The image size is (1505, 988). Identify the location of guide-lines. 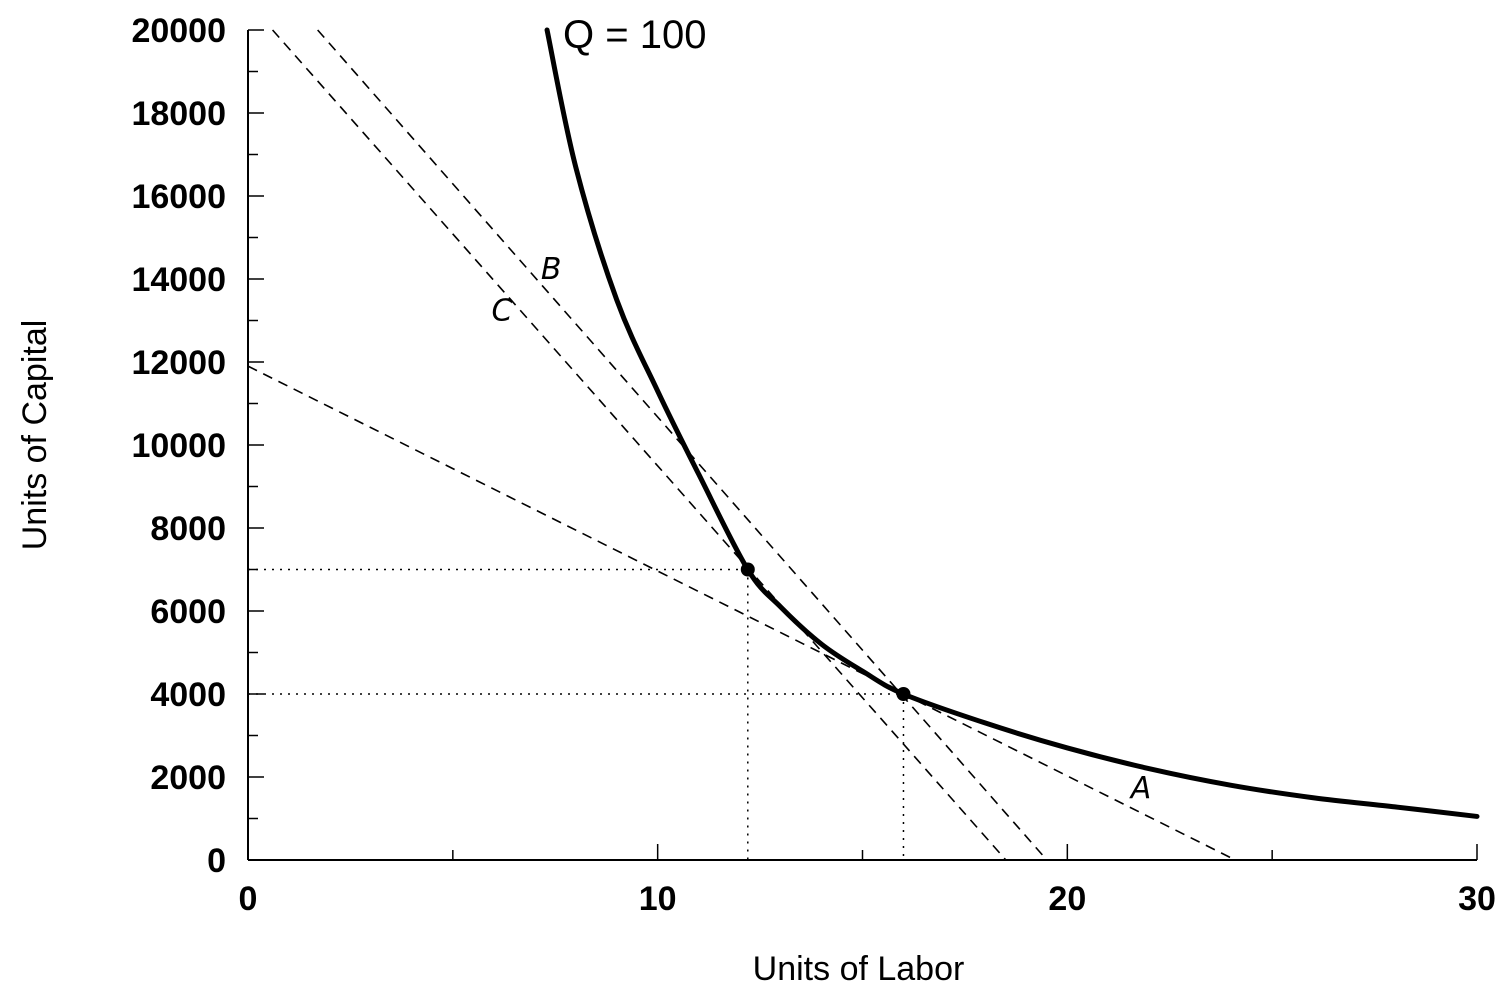
(576, 714).